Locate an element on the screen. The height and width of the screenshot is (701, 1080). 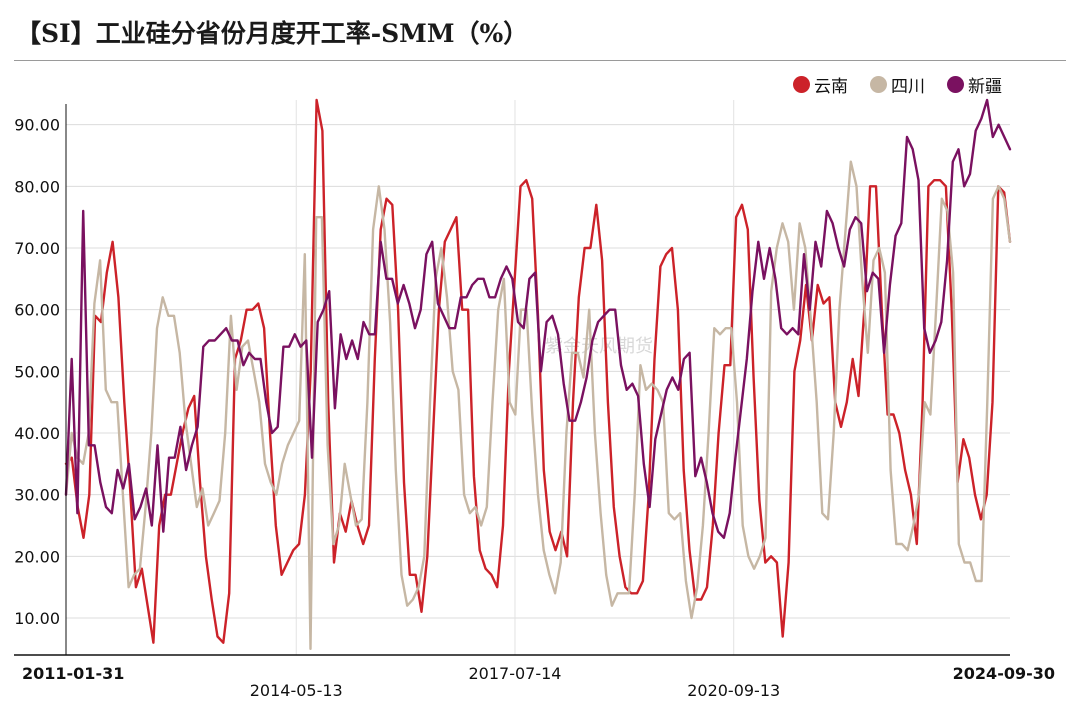
y-tick-label: 90.00 is located at coordinates (37, 125).